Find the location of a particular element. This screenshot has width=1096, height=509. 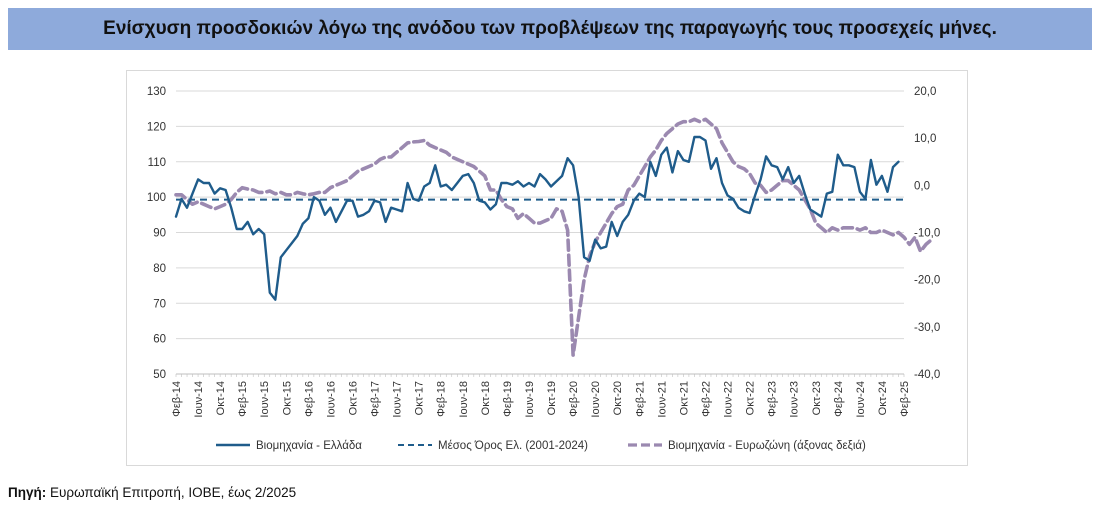

right-tick-label: -10,0 is located at coordinates (927, 234).